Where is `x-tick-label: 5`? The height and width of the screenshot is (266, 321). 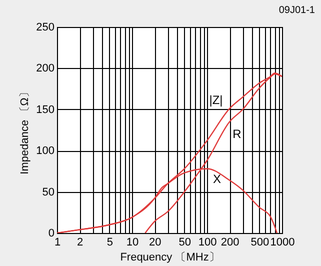
x-tick-label: 5 is located at coordinates (109, 242).